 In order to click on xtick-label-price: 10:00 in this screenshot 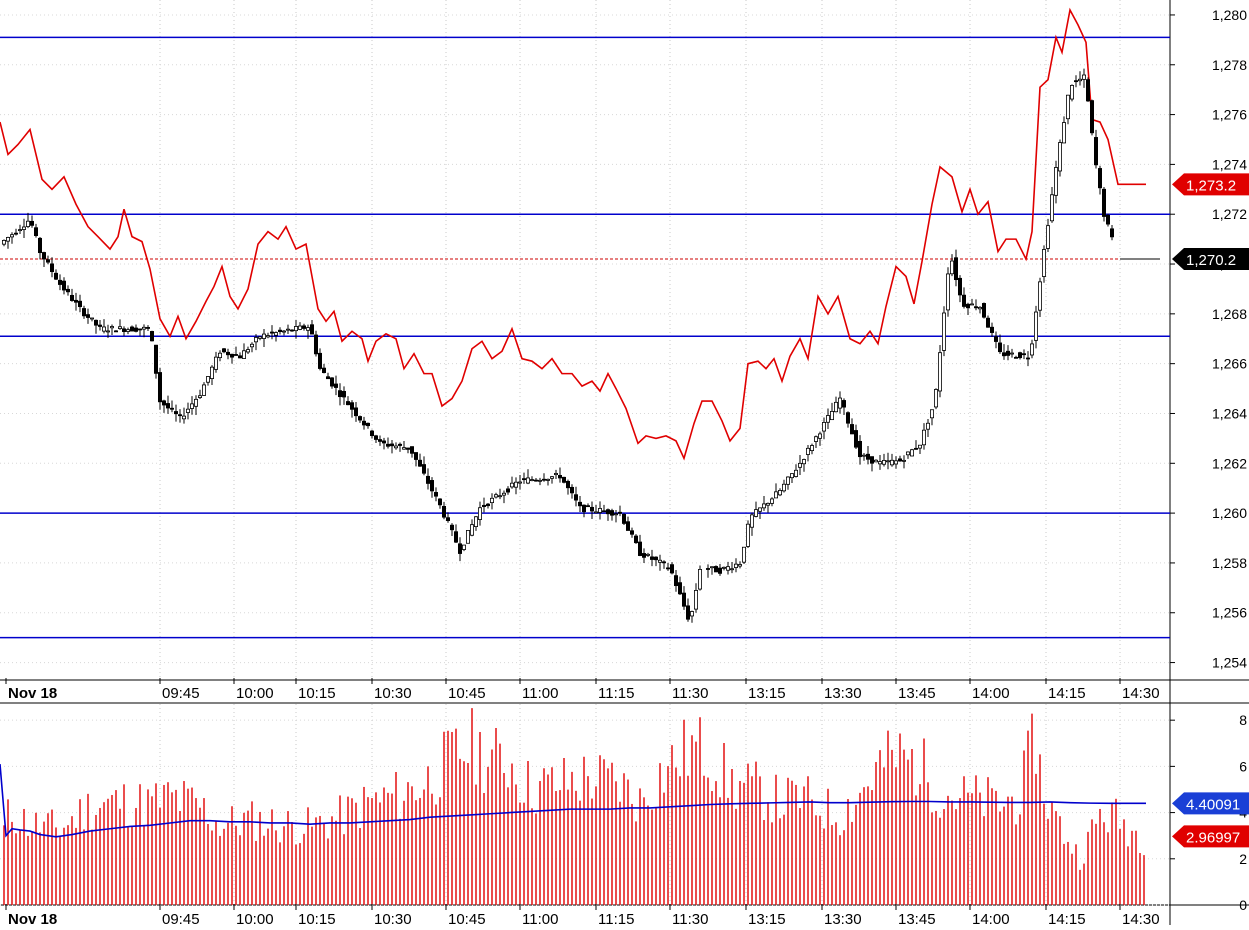, I will do `click(255, 693)`.